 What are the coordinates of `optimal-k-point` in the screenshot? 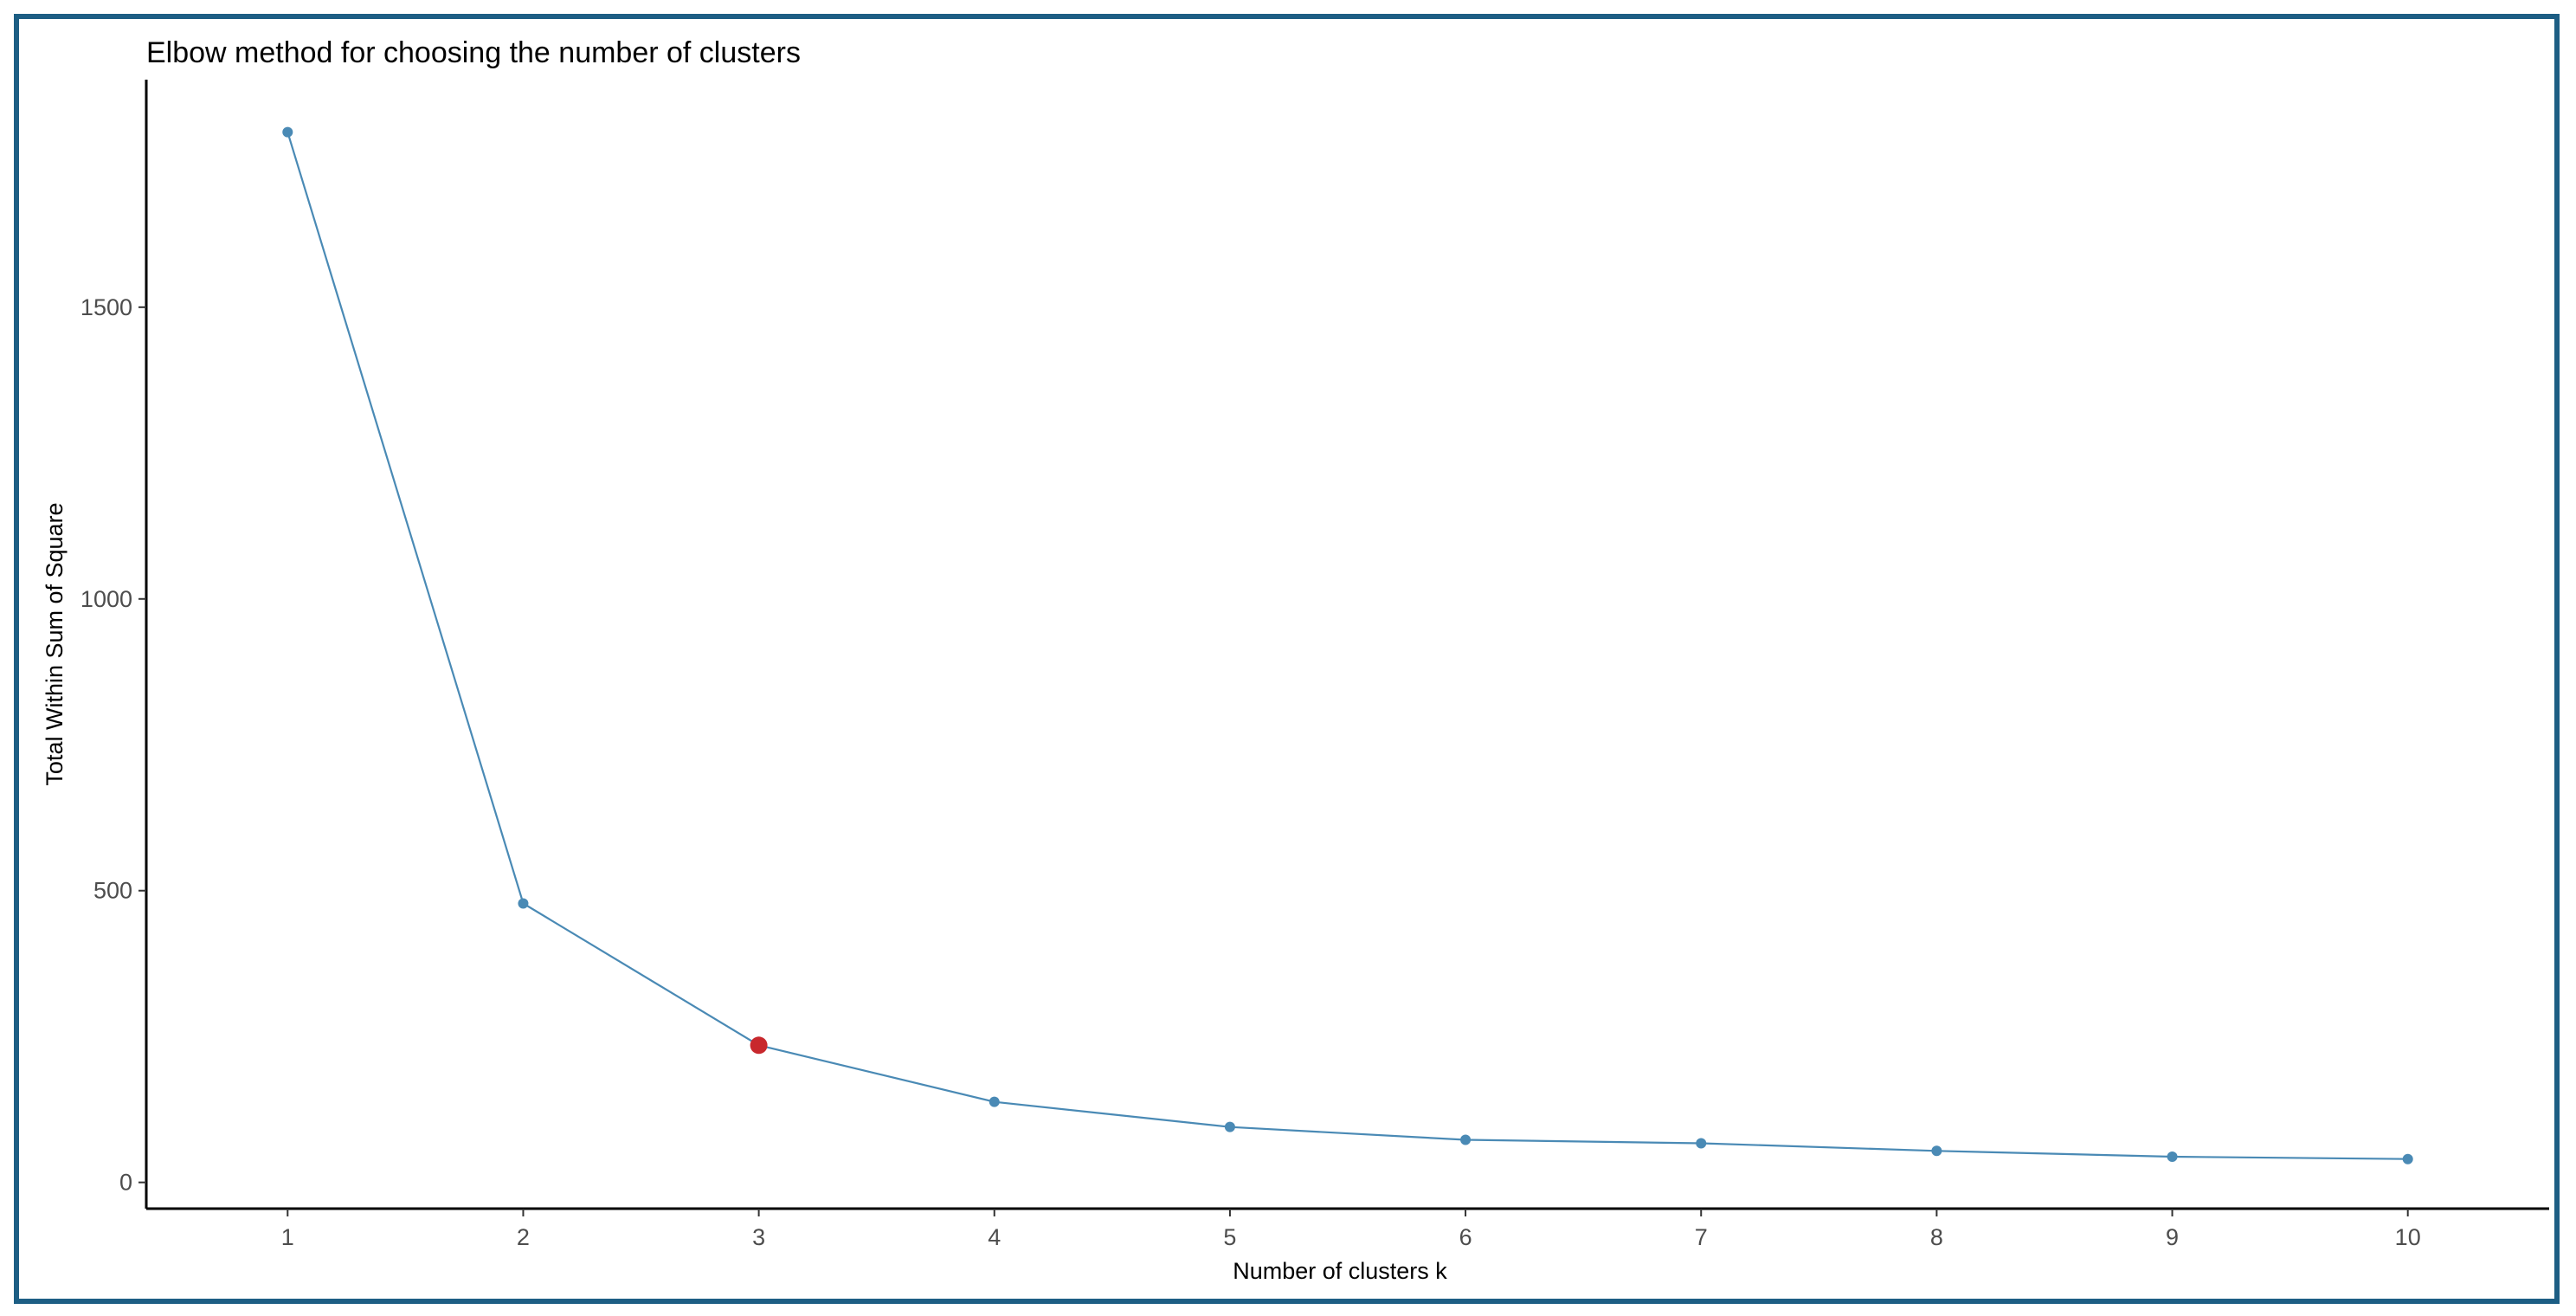 It's located at (759, 1046).